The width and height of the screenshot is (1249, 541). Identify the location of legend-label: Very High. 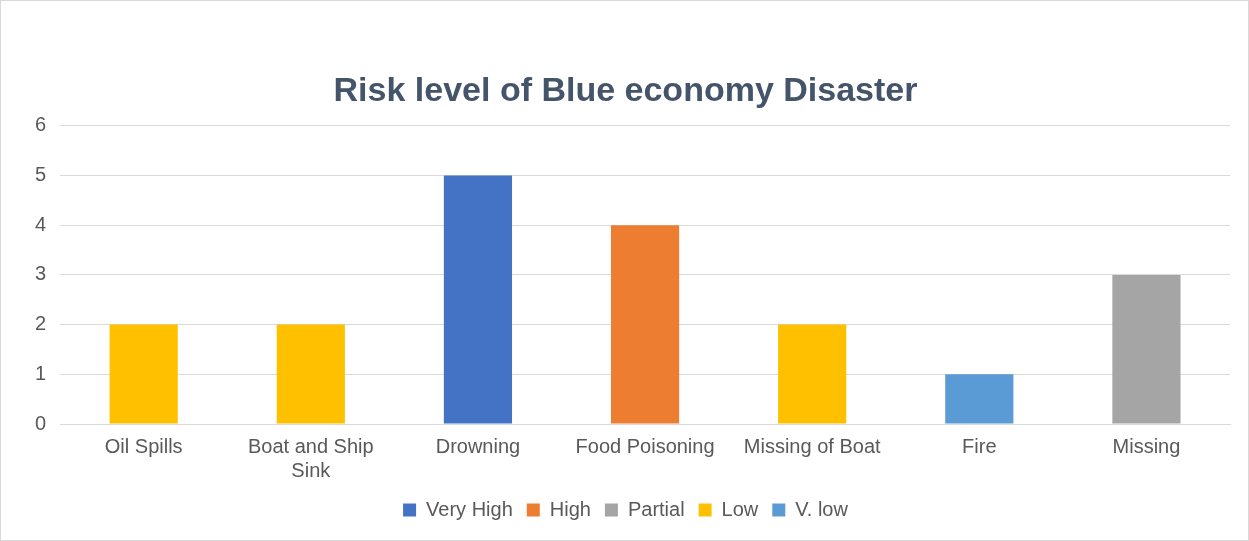
(469, 508).